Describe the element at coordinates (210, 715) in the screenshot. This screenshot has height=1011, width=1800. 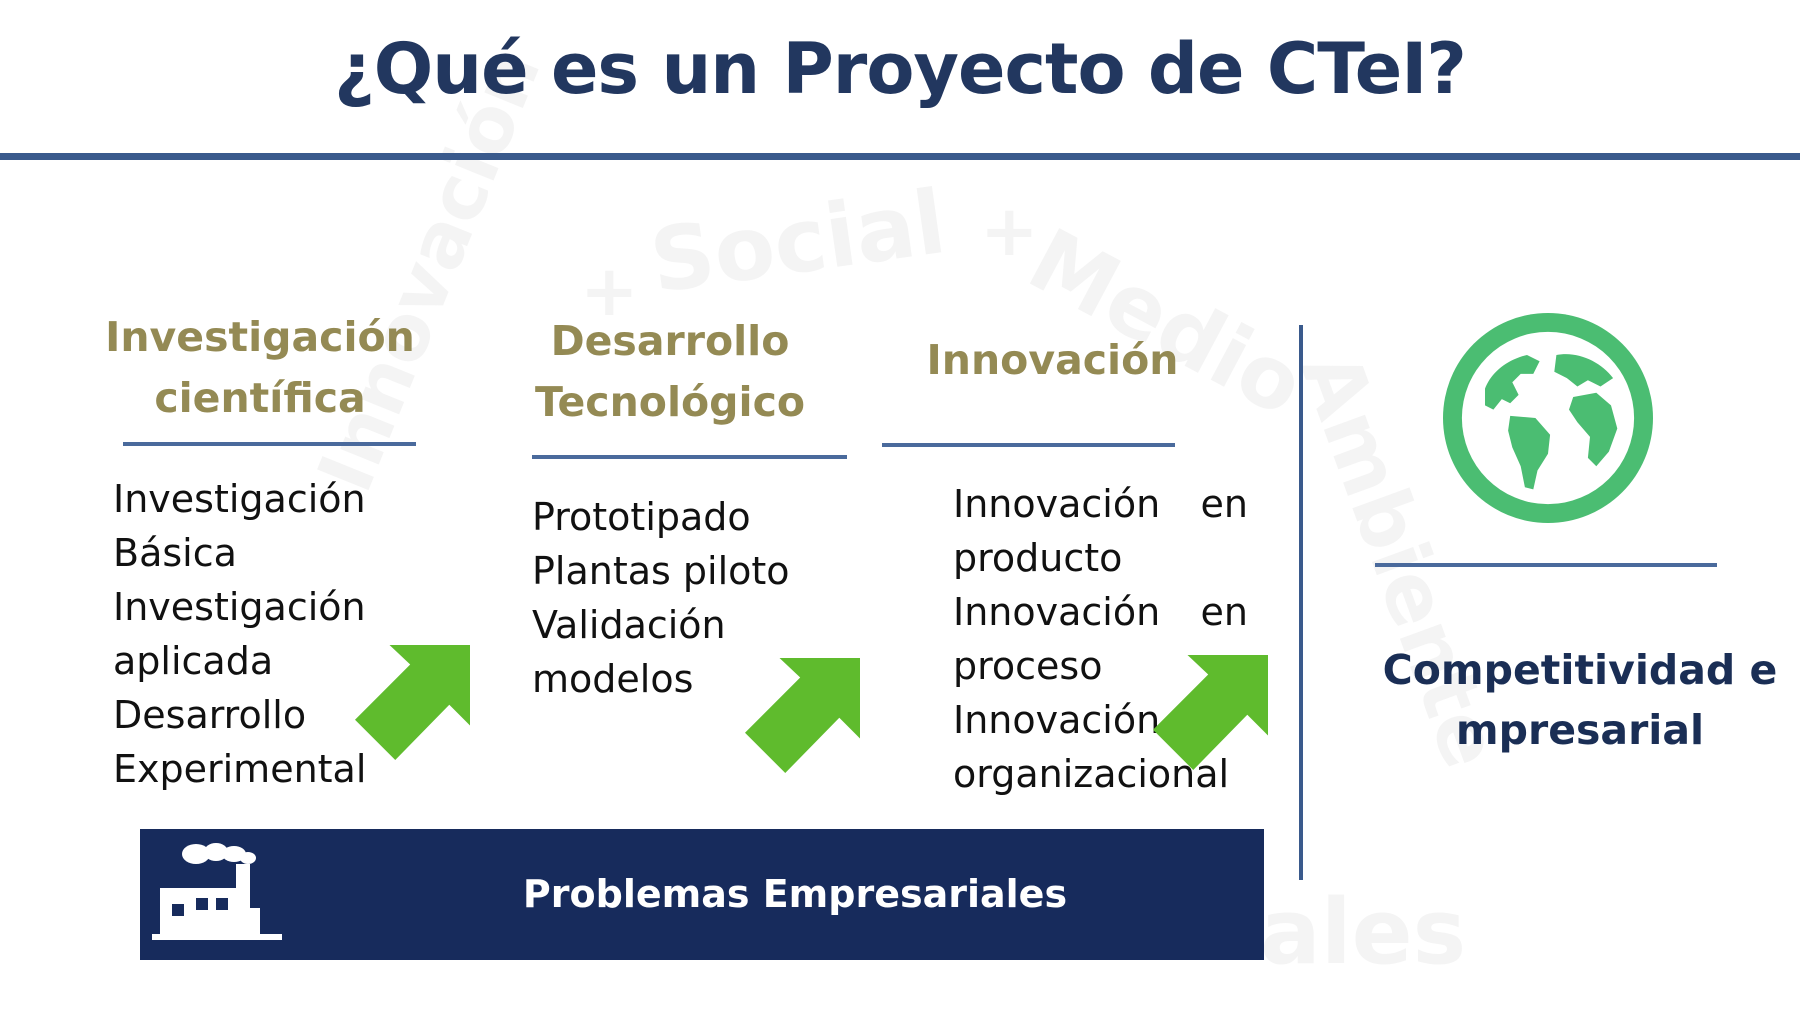
I see `list-item: Desarrollo` at that location.